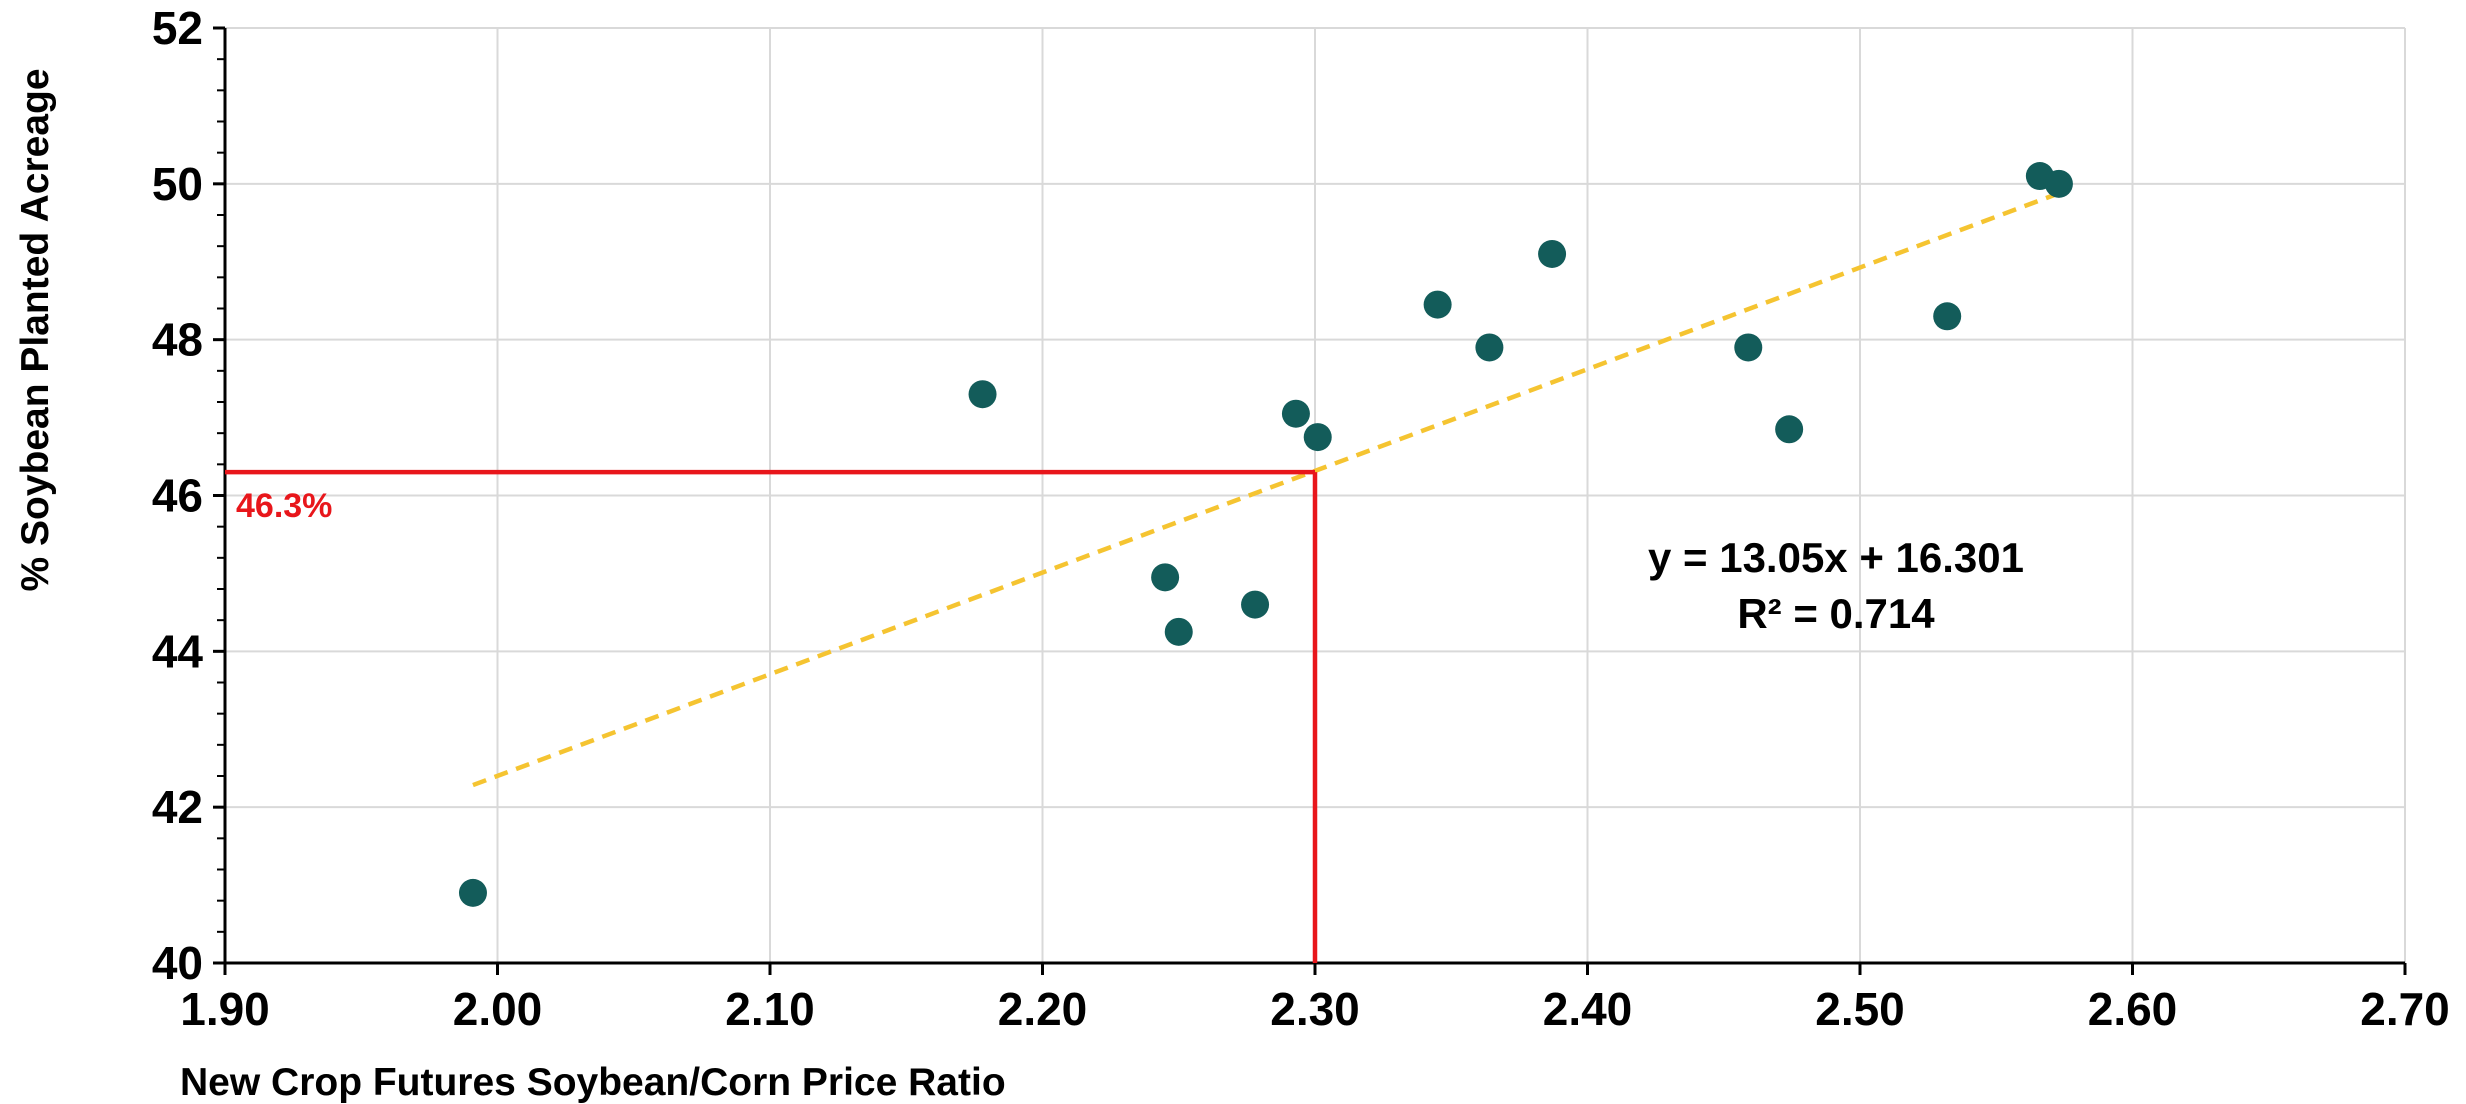  What do you see at coordinates (2133, 1009) in the screenshot?
I see `x-tick-label: 2.60` at bounding box center [2133, 1009].